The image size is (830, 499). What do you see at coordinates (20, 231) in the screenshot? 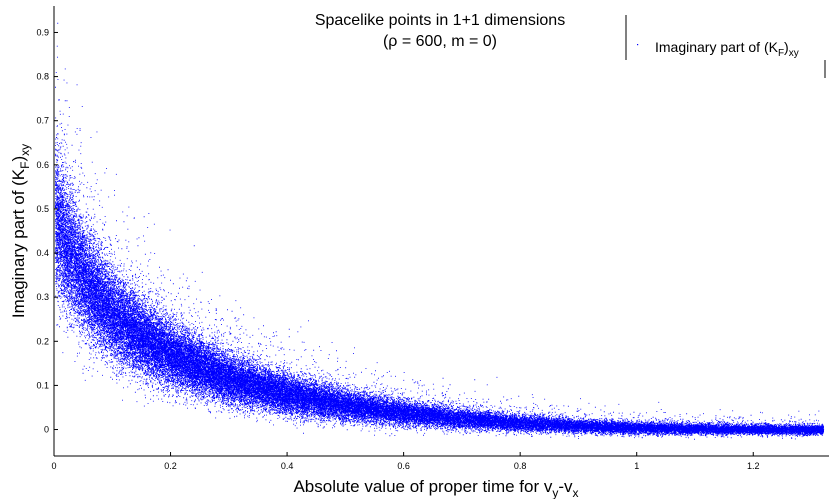
I see `y-axis-label: Imaginary part of (KF)xy` at bounding box center [20, 231].